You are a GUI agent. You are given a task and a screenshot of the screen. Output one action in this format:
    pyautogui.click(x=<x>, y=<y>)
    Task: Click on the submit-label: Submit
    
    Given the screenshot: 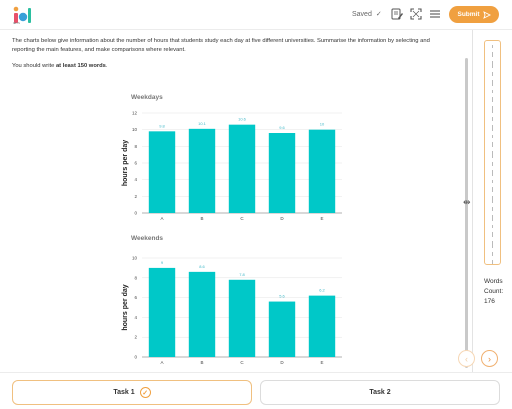 What is the action you would take?
    pyautogui.click(x=468, y=14)
    